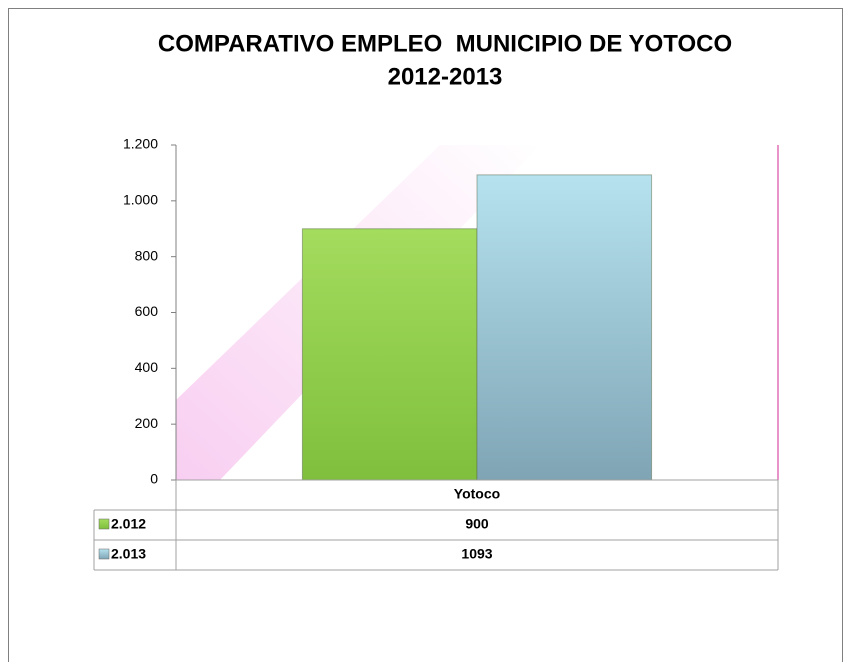  I want to click on y-tick-label: 200, so click(147, 423).